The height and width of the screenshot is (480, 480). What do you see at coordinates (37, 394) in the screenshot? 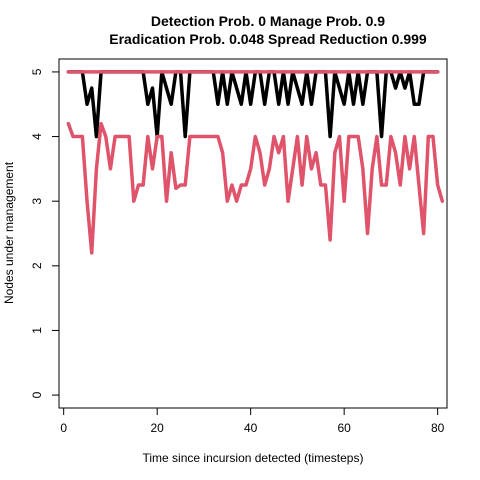
I see `y-tick-label: 0` at bounding box center [37, 394].